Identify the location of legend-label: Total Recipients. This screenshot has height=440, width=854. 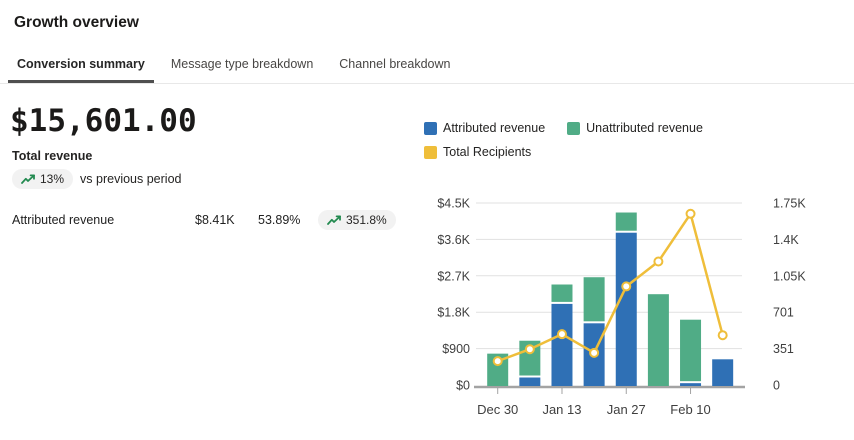
(487, 152).